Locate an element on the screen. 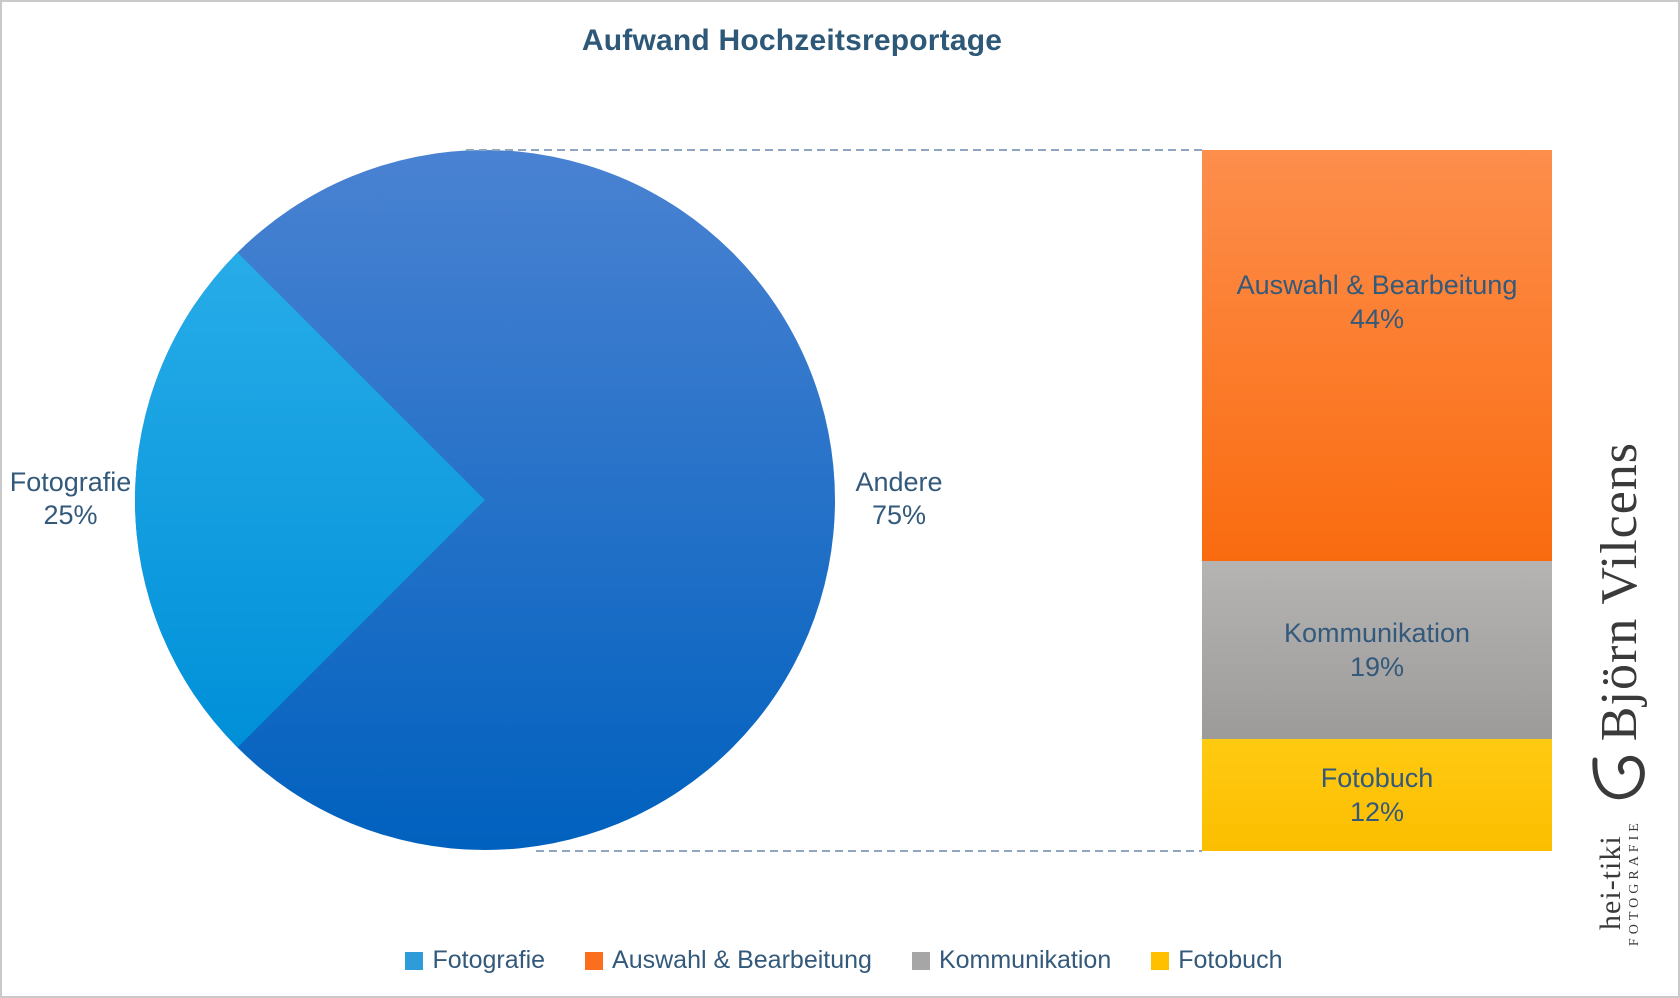 The width and height of the screenshot is (1680, 998). legend-marker-auswahl is located at coordinates (594, 960).